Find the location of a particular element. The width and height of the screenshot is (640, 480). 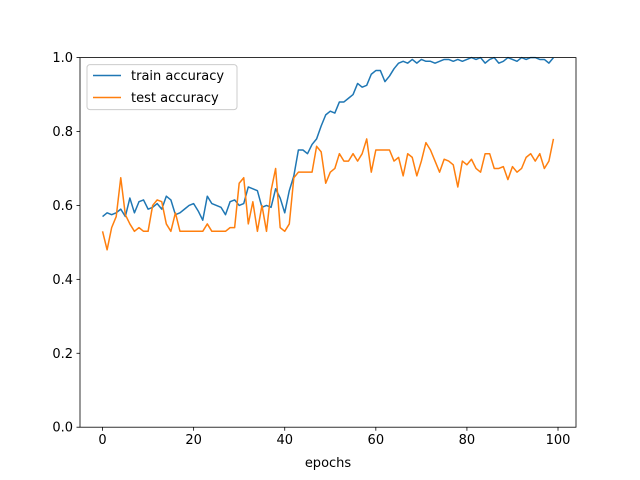

x-axis-ticks: 0 20 40 60 80 100 is located at coordinates (334, 437).